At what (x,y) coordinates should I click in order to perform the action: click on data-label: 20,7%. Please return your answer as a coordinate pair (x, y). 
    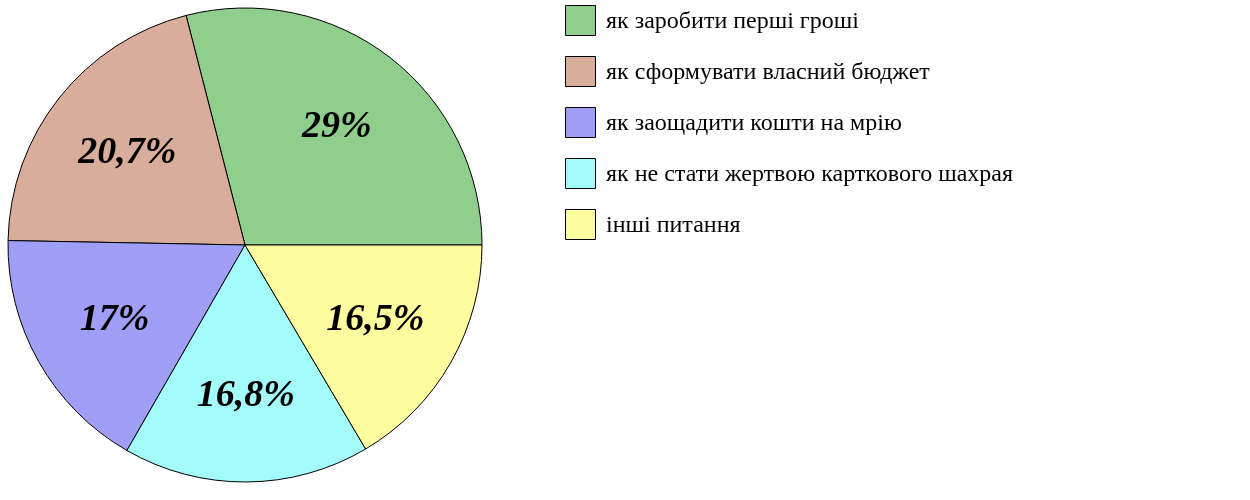
    Looking at the image, I should click on (127, 149).